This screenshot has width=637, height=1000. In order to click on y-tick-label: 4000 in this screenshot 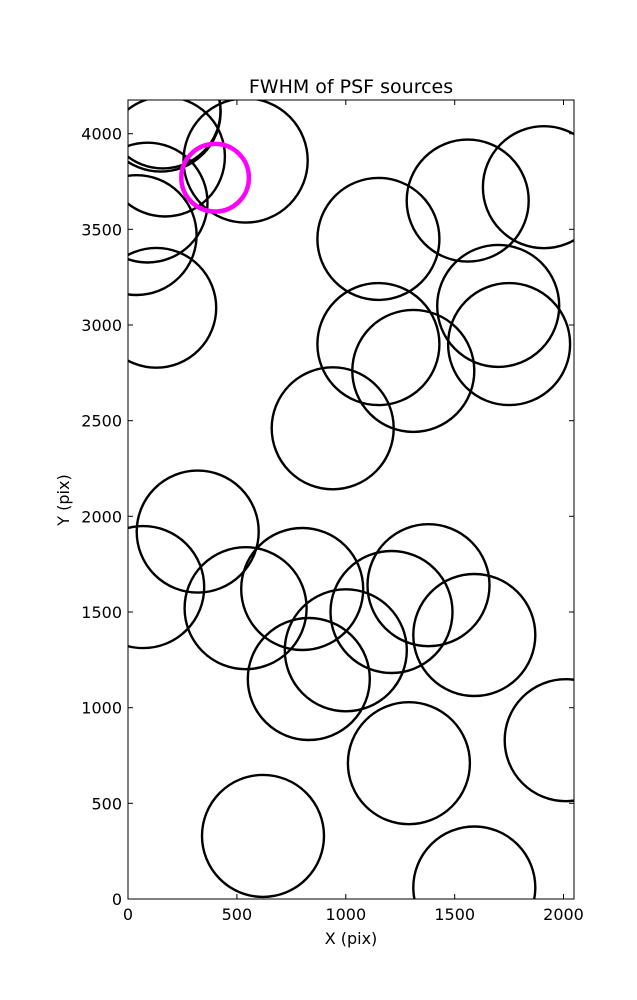, I will do `click(101, 134)`.